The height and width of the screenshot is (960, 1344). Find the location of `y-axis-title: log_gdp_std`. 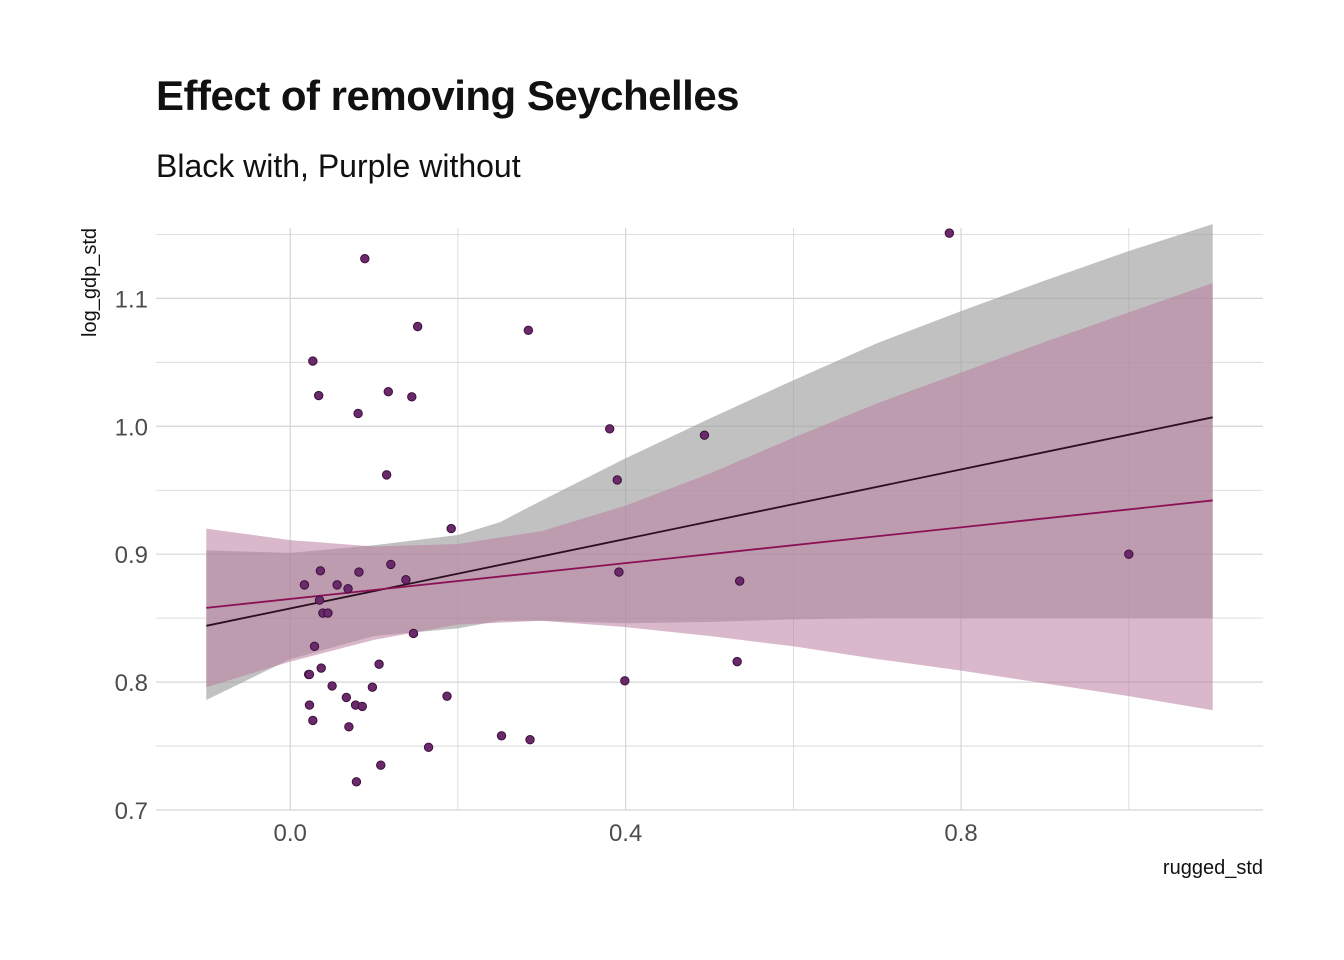

y-axis-title: log_gdp_std is located at coordinates (90, 282).